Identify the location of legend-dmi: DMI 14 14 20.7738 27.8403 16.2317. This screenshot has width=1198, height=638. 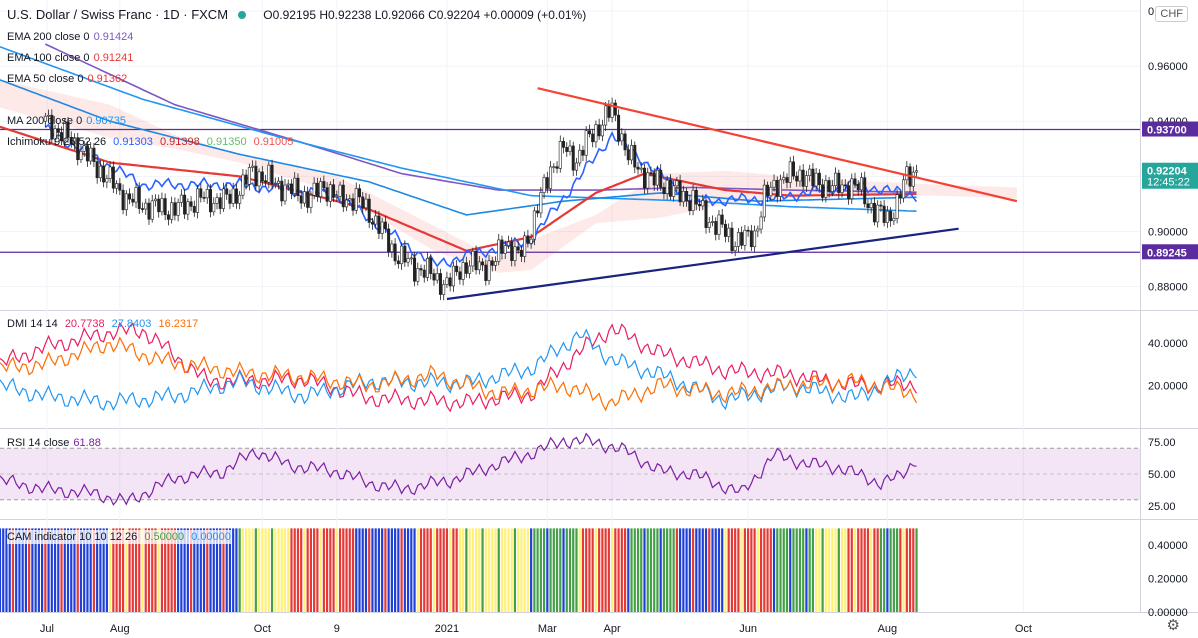
(102, 324).